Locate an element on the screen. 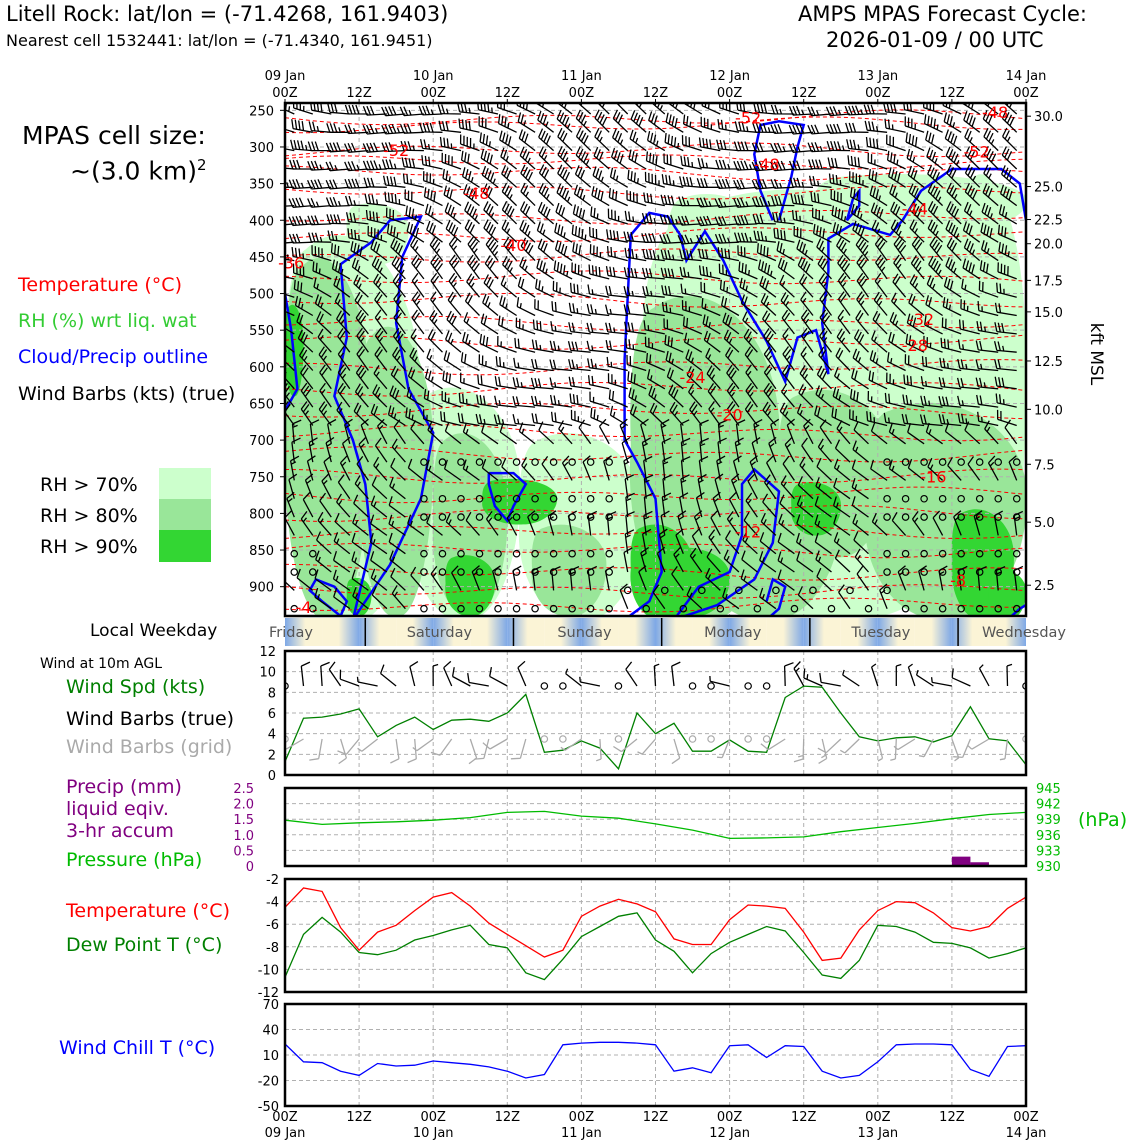 The image size is (1140, 1140). windchill-legend: Wind Chill T (°C) is located at coordinates (137, 1048).